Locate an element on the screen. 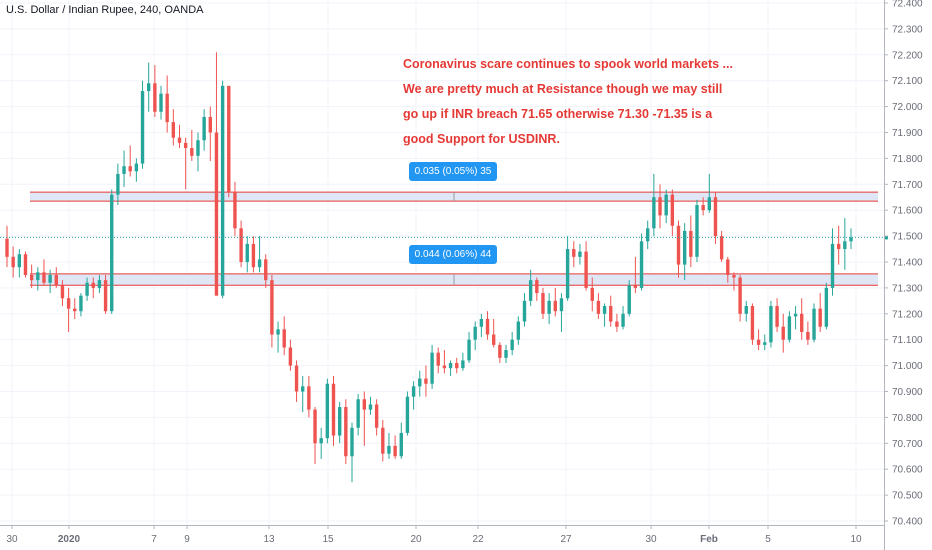  price-tick-label: 71.100 is located at coordinates (907, 340).